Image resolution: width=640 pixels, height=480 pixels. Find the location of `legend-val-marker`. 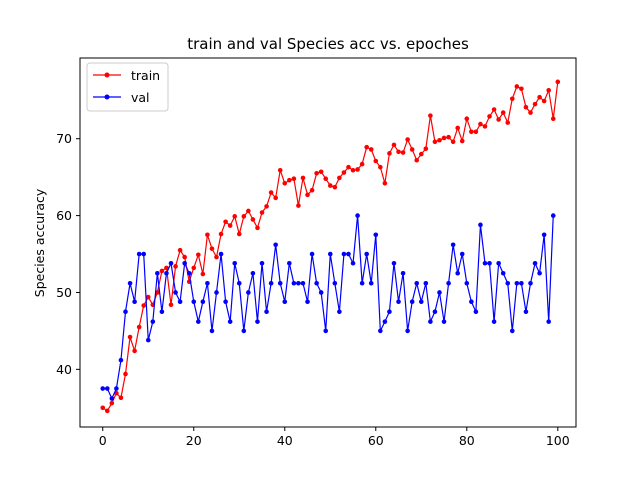

legend-val-marker is located at coordinates (107, 97).